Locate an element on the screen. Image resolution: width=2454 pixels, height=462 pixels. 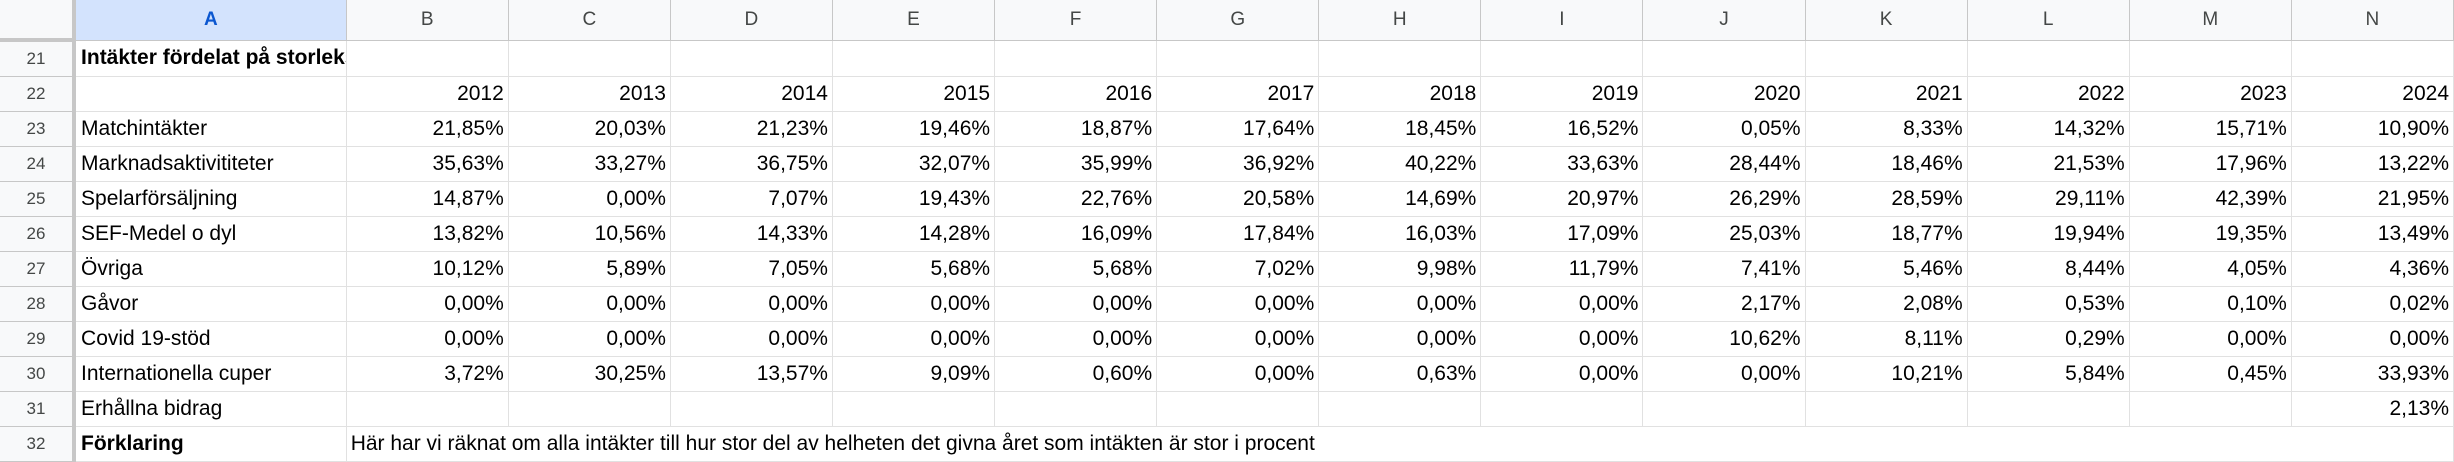
cell-i23: 16,52% is located at coordinates (1562, 129).